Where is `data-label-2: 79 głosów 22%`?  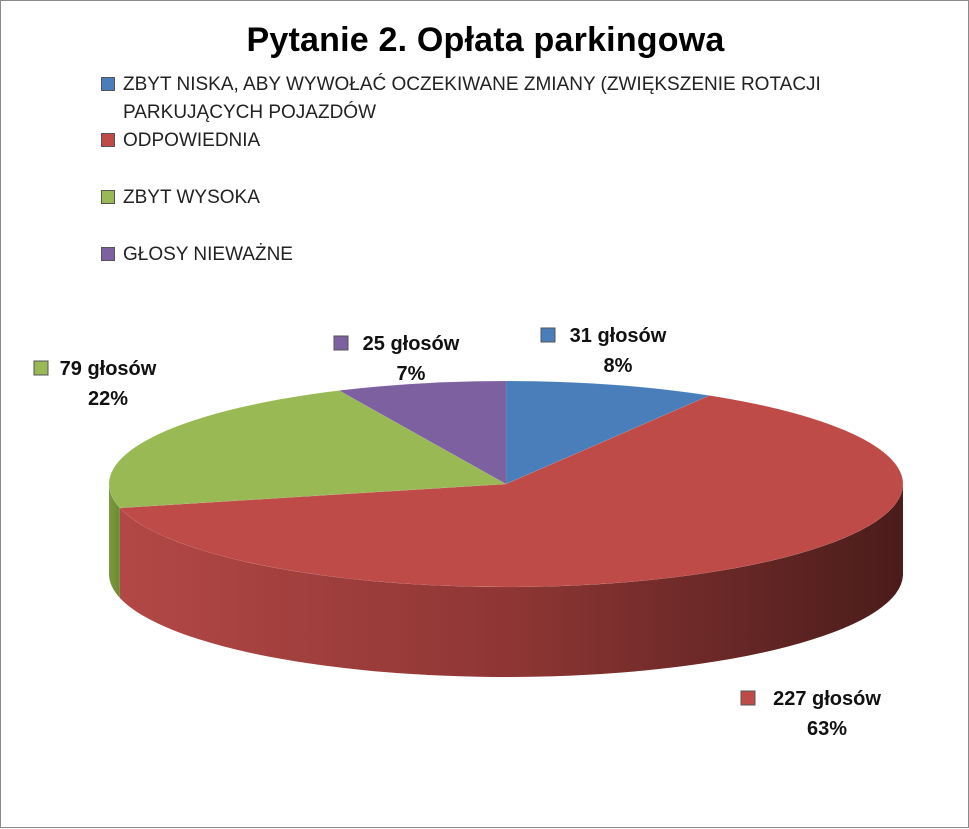 data-label-2: 79 głosów 22% is located at coordinates (95, 384).